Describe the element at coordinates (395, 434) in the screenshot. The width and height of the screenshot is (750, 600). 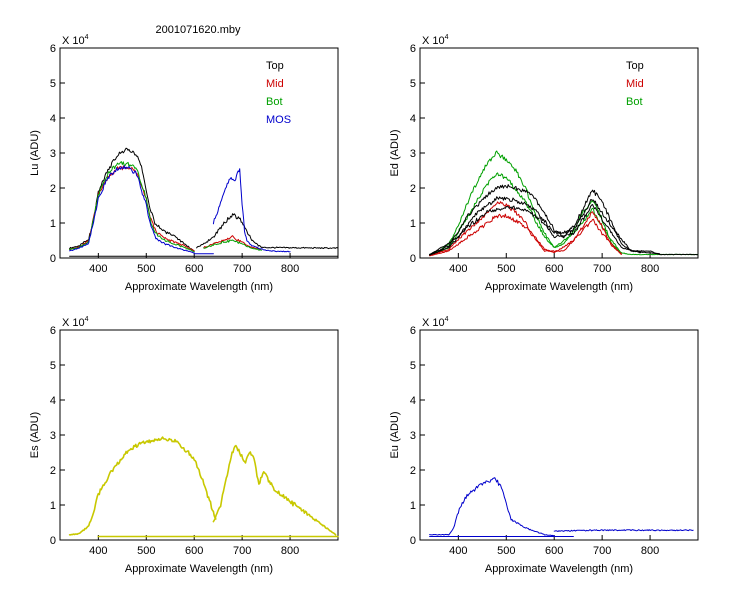
I see `y-axis-label: Eu (ADU)` at that location.